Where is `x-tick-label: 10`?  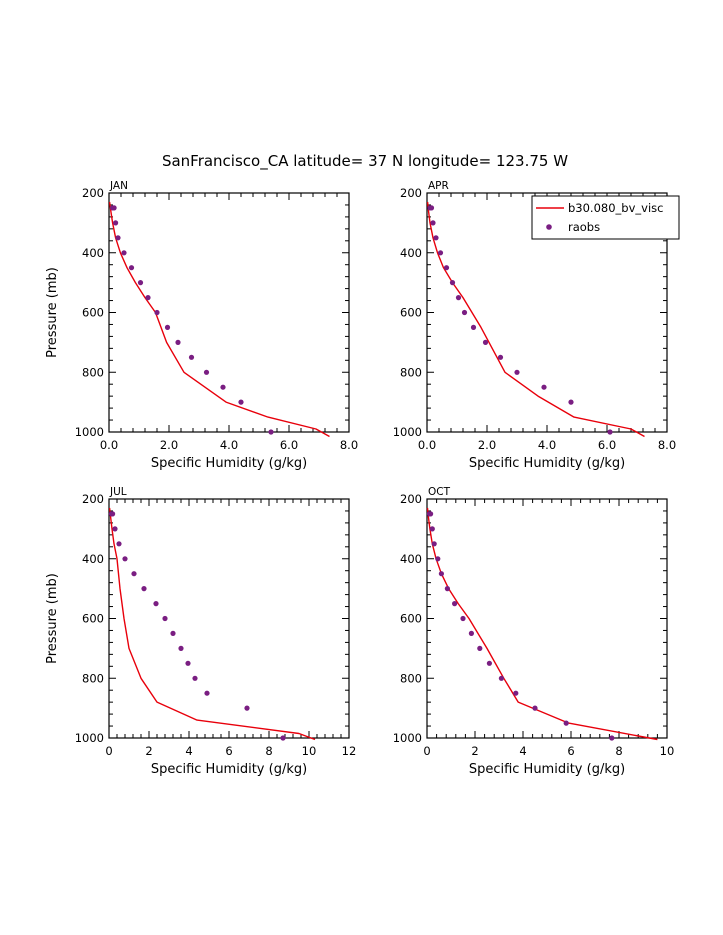
x-tick-label: 10 is located at coordinates (667, 751).